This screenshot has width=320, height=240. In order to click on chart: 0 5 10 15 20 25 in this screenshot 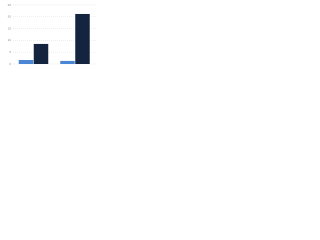, I will do `click(52, 34)`.